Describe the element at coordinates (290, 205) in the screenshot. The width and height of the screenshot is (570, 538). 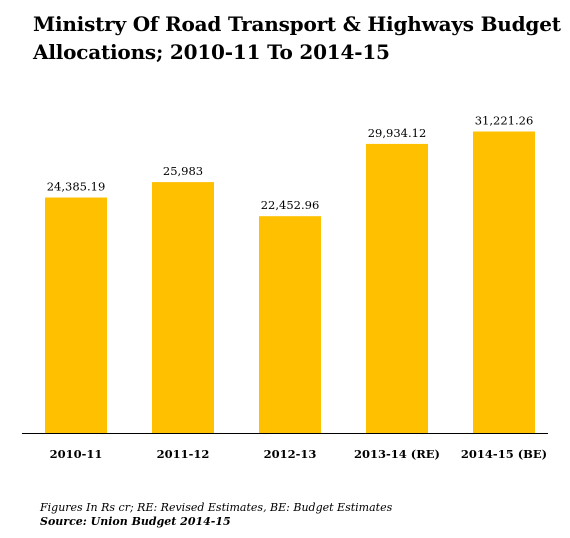
I see `data-label-2012-13: 22,452.96` at that location.